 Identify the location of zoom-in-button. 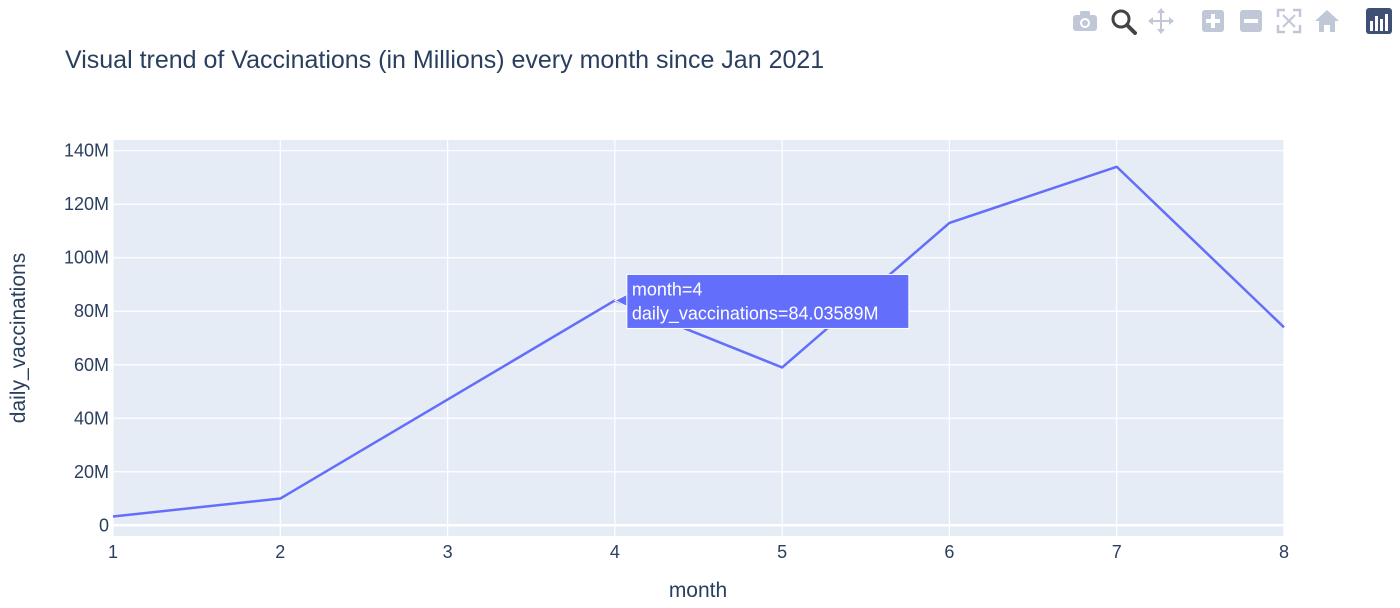
(1213, 21).